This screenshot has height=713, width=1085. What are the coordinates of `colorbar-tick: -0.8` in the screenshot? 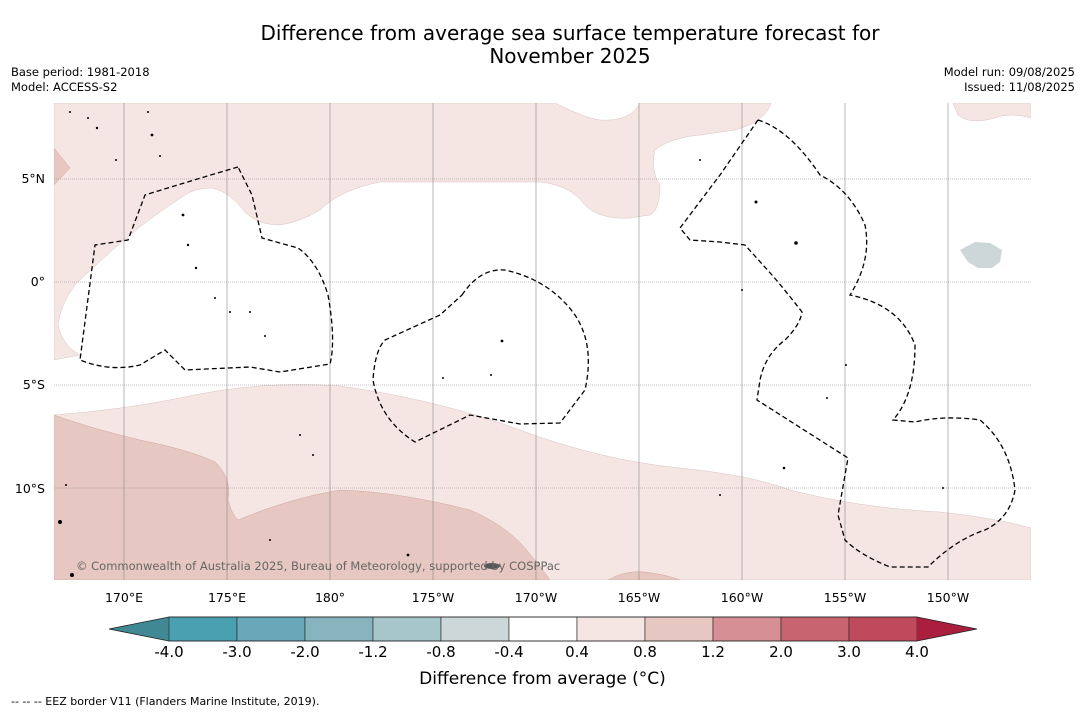 It's located at (441, 652).